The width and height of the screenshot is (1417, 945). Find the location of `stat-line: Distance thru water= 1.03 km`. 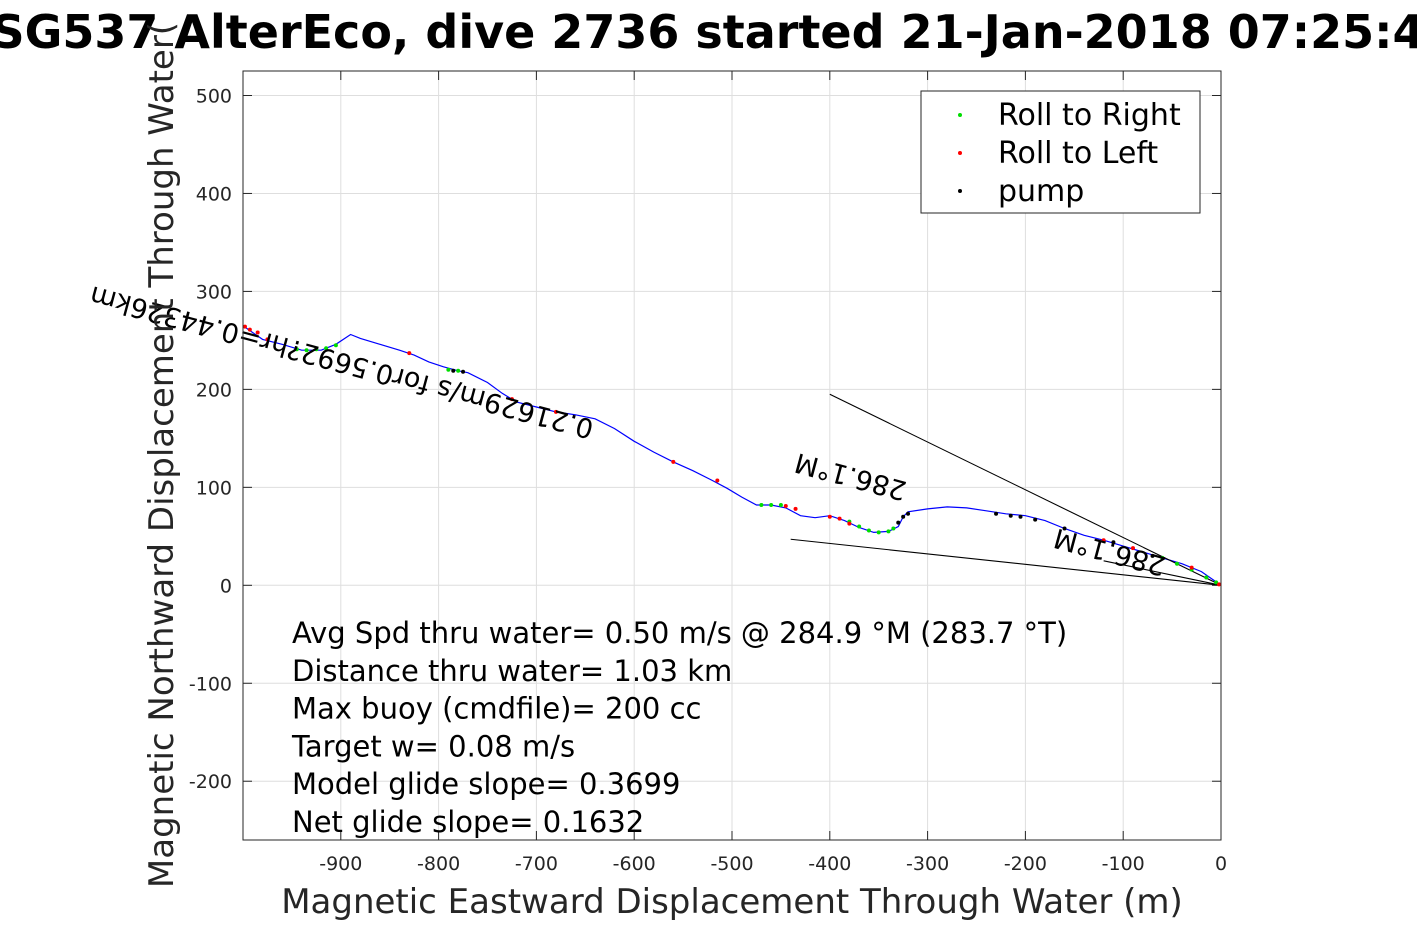

stat-line: Distance thru water= 1.03 km is located at coordinates (512, 671).